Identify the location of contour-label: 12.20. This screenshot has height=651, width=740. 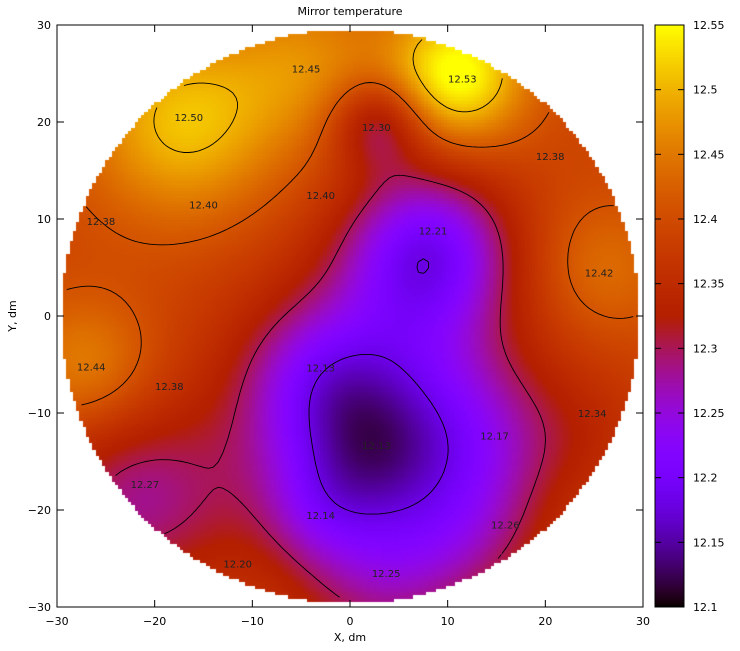
(237, 564).